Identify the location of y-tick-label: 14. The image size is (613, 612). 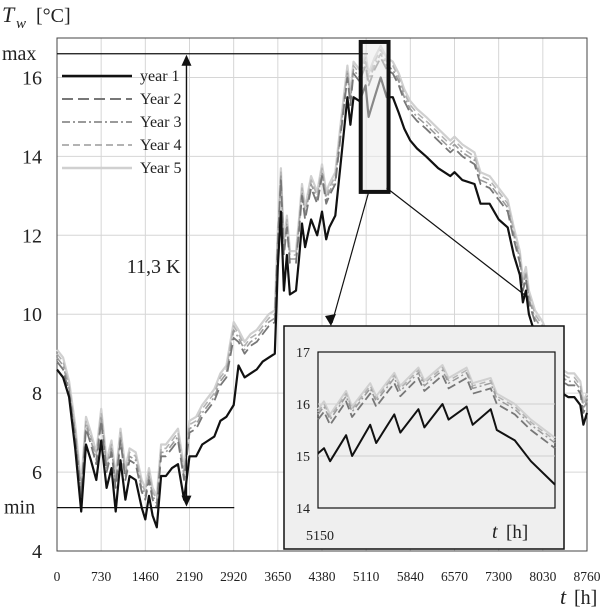
(32, 157).